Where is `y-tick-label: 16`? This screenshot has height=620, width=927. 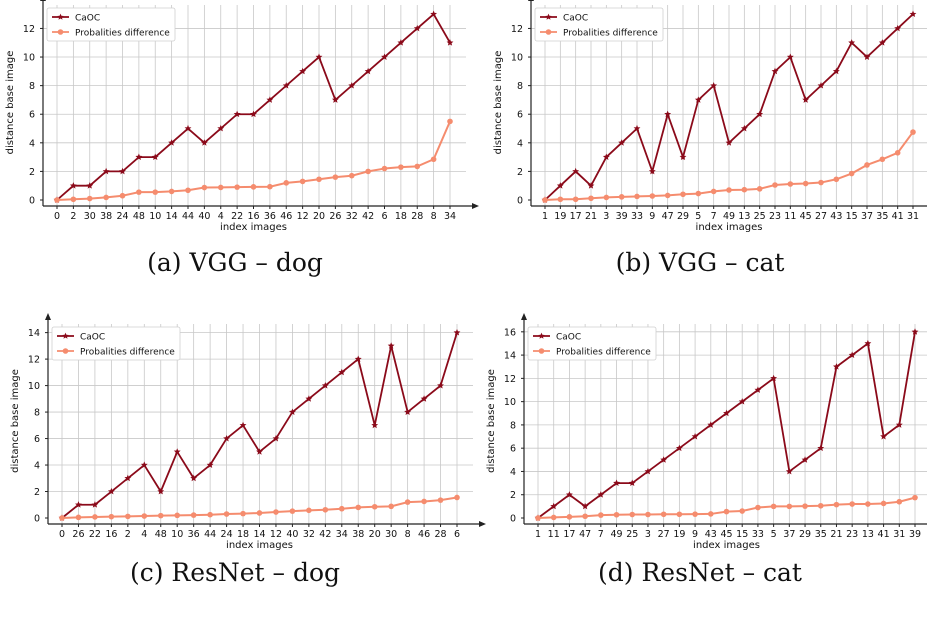 y-tick-label: 16 is located at coordinates (510, 332).